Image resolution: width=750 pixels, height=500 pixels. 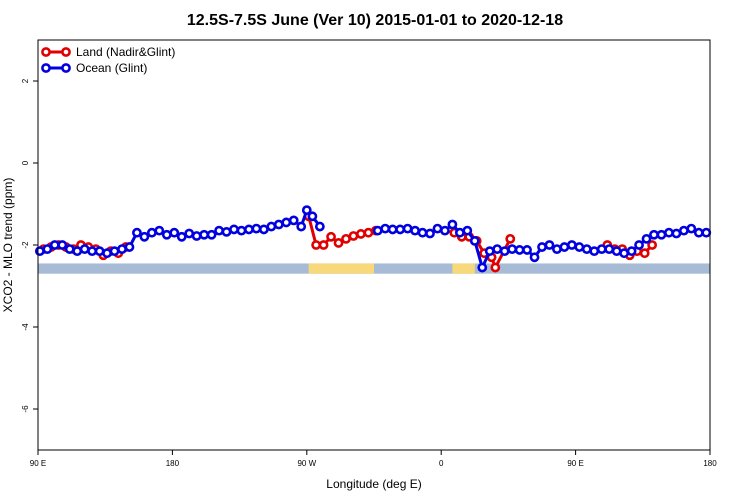 I want to click on x-axis: 90 E 180 90 W 0 90 E 180, so click(x=373, y=459).